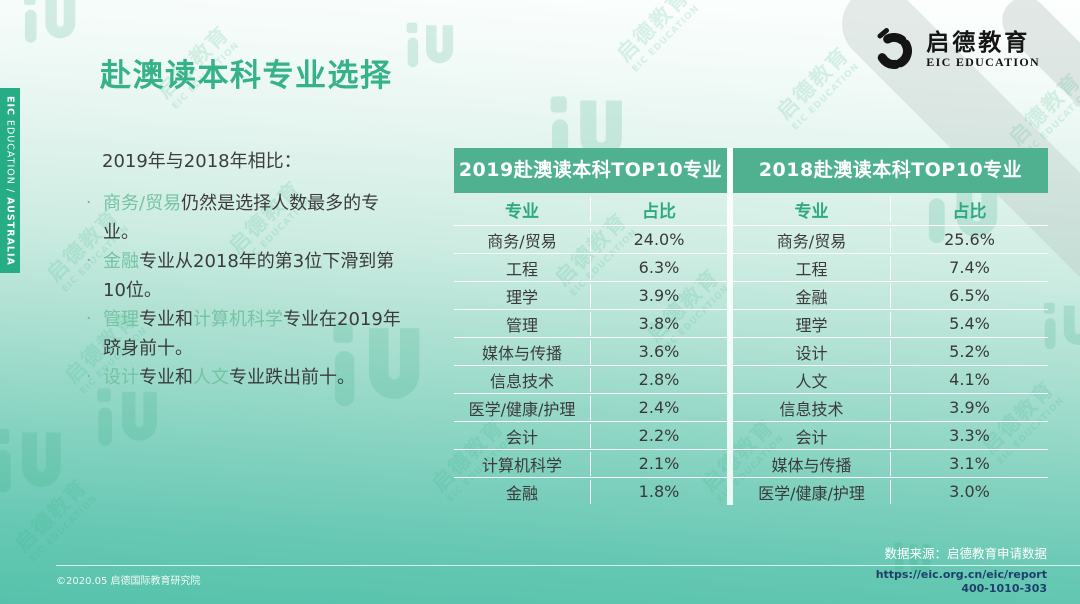 This screenshot has height=604, width=1080. I want to click on table-row: 工程 7.4%, so click(890, 267).